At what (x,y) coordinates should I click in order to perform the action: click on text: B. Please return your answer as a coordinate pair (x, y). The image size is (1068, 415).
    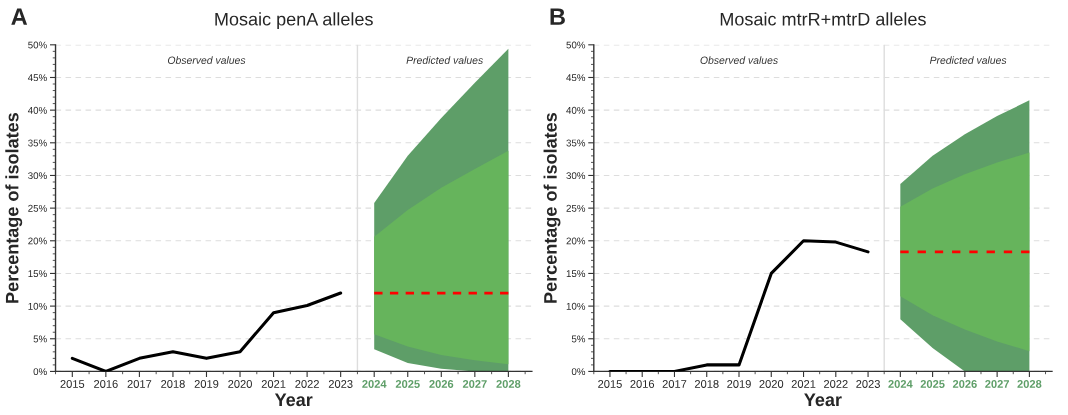
    Looking at the image, I should click on (557, 16).